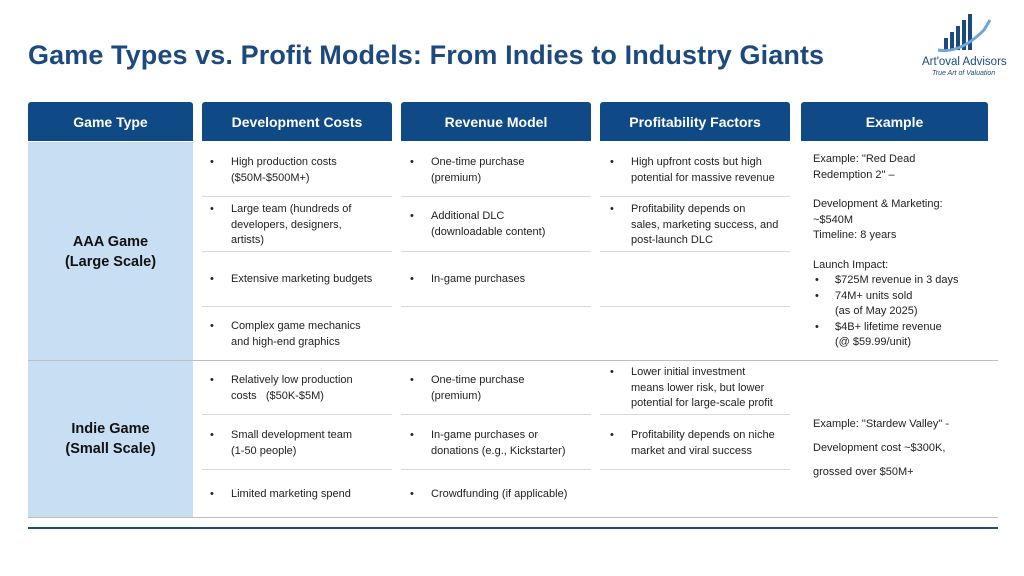  I want to click on aaa-rev-item: • In-game purchases, so click(500, 280).